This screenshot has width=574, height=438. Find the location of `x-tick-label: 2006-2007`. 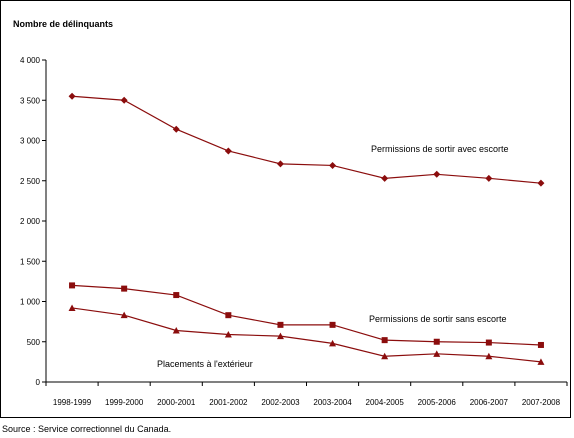

x-tick-label: 2006-2007 is located at coordinates (489, 402).